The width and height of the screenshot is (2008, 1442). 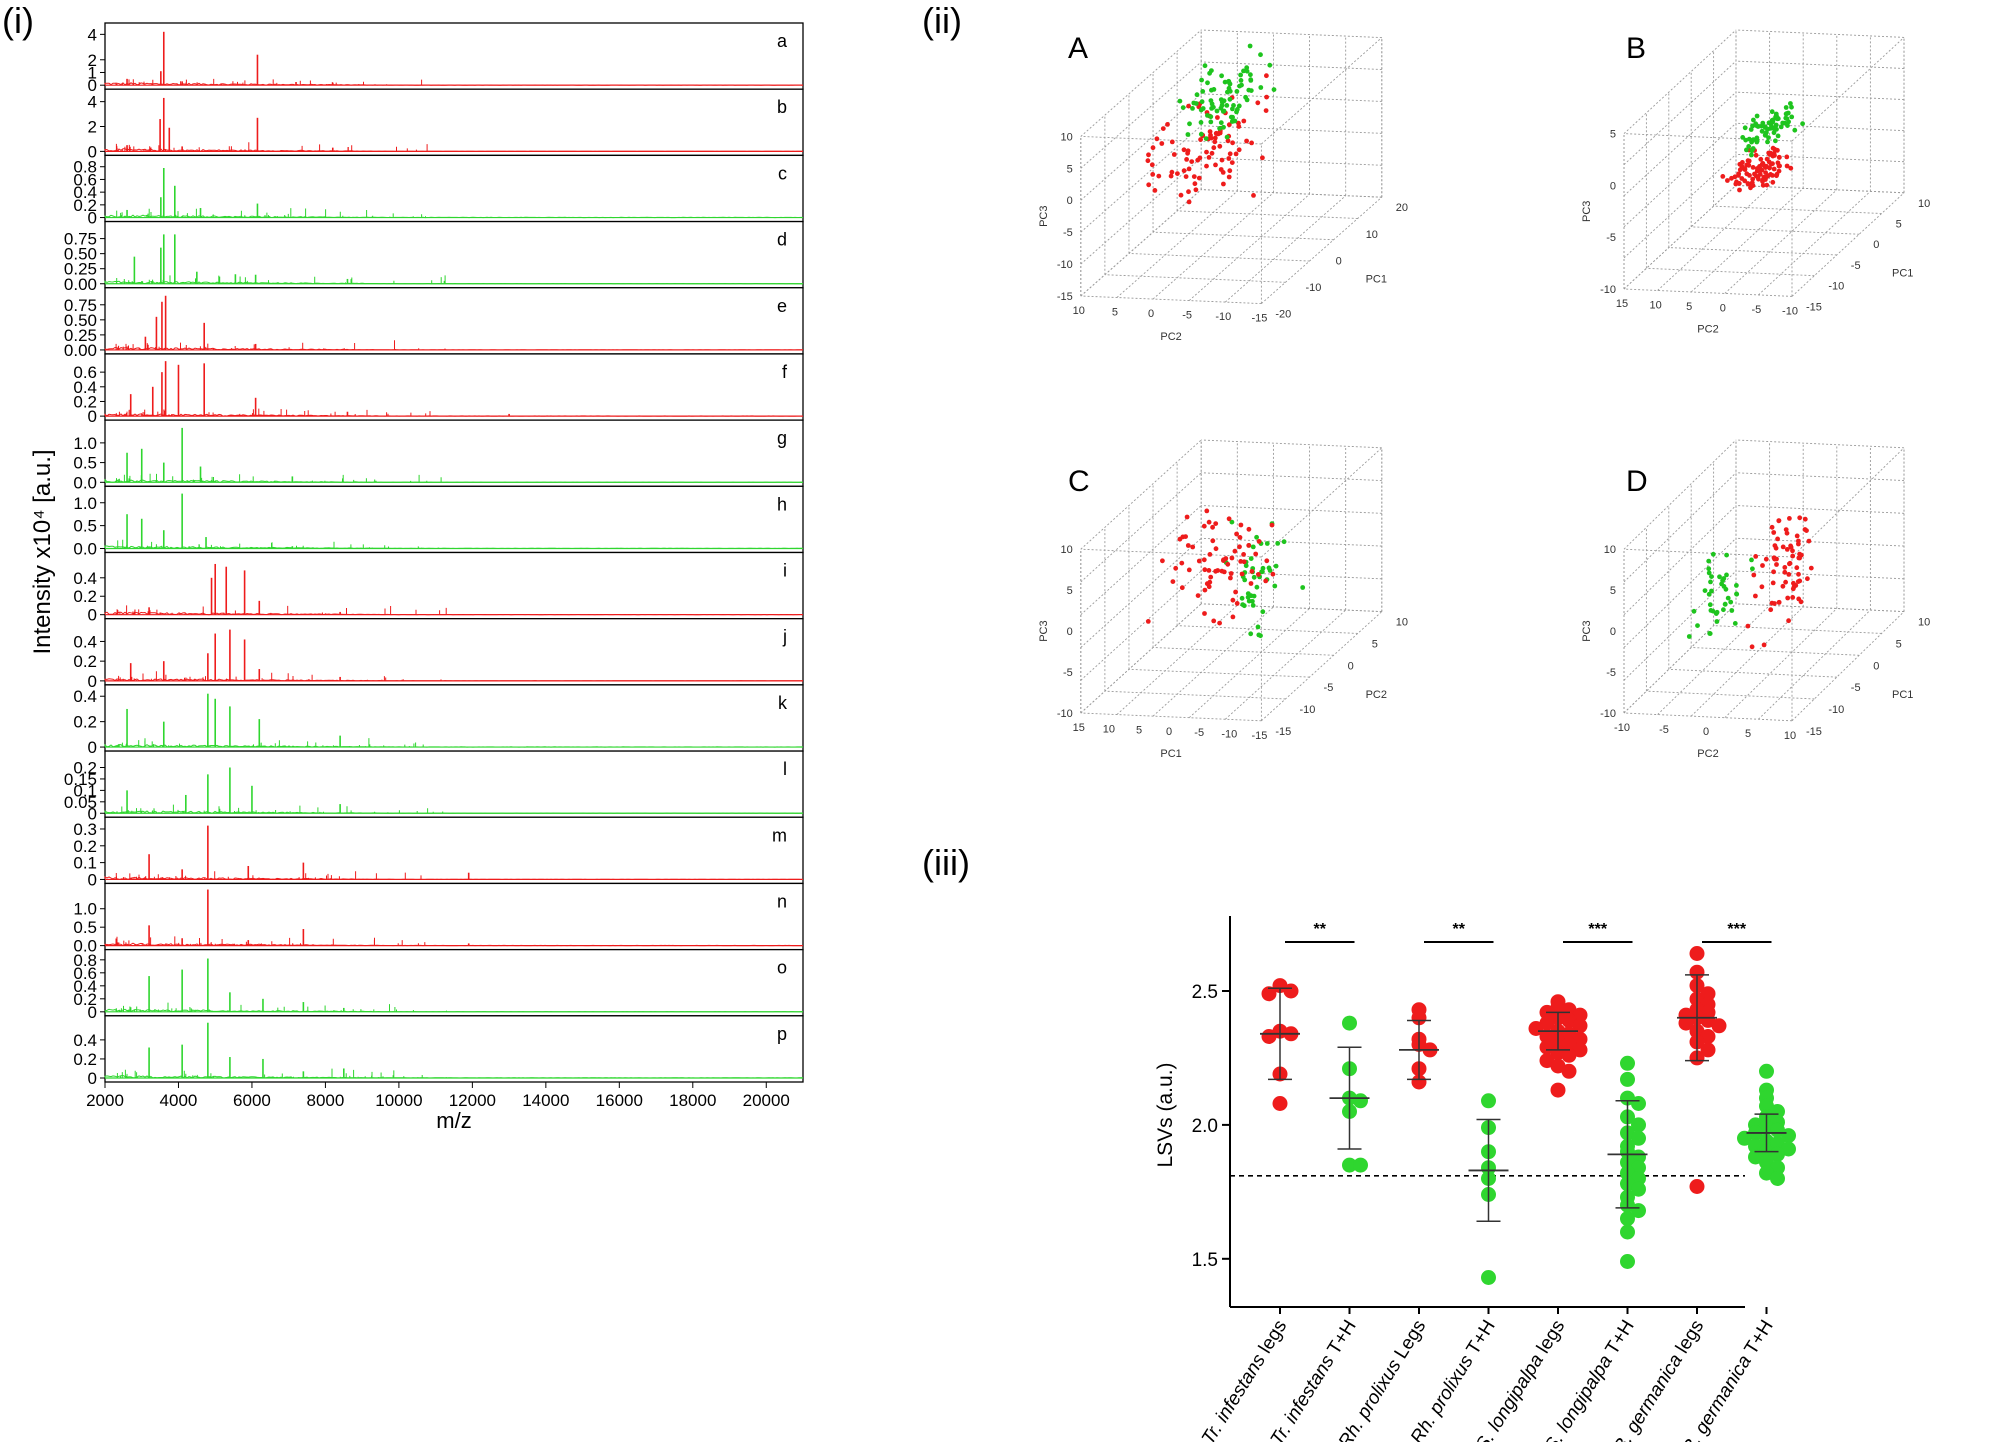 What do you see at coordinates (438, 654) in the screenshot?
I see `spectrum-panel: 00.20.4 j` at bounding box center [438, 654].